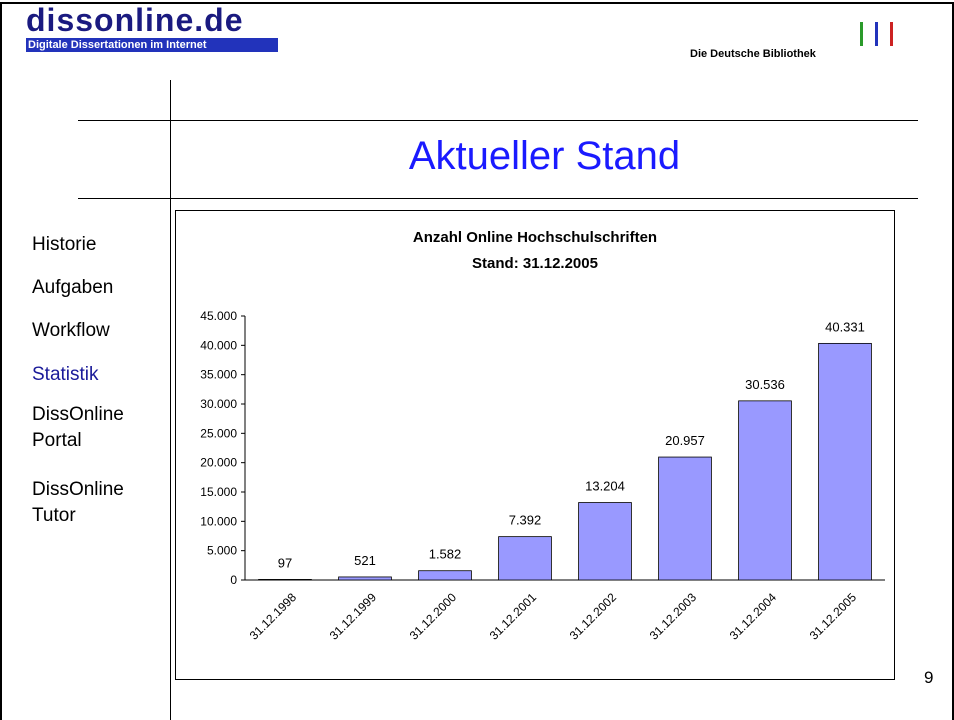 The height and width of the screenshot is (720, 954). Describe the element at coordinates (78, 427) in the screenshot. I see `nav-item: DissOnline Portal` at that location.